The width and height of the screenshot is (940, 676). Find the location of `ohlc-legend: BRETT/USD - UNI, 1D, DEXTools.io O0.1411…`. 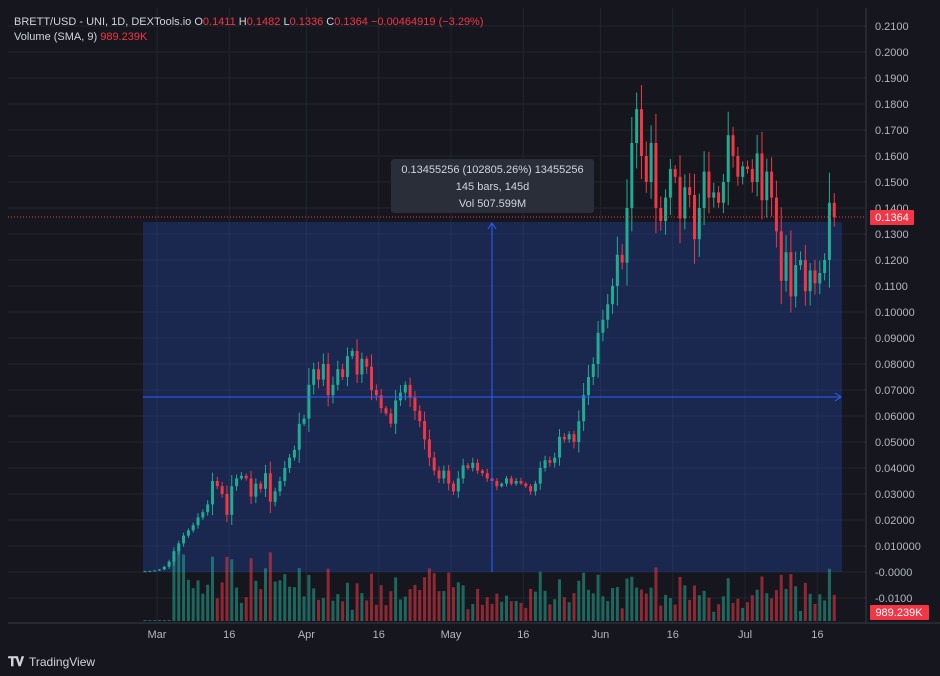

ohlc-legend: BRETT/USD - UNI, 1D, DEXTools.io O0.1411… is located at coordinates (249, 22).